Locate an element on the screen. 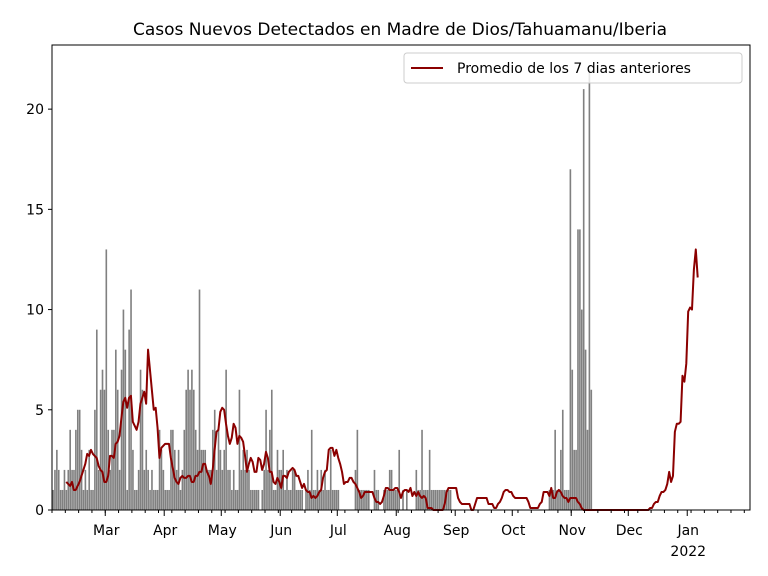 This screenshot has height=576, width=768. x-tick-label: May is located at coordinates (222, 531).